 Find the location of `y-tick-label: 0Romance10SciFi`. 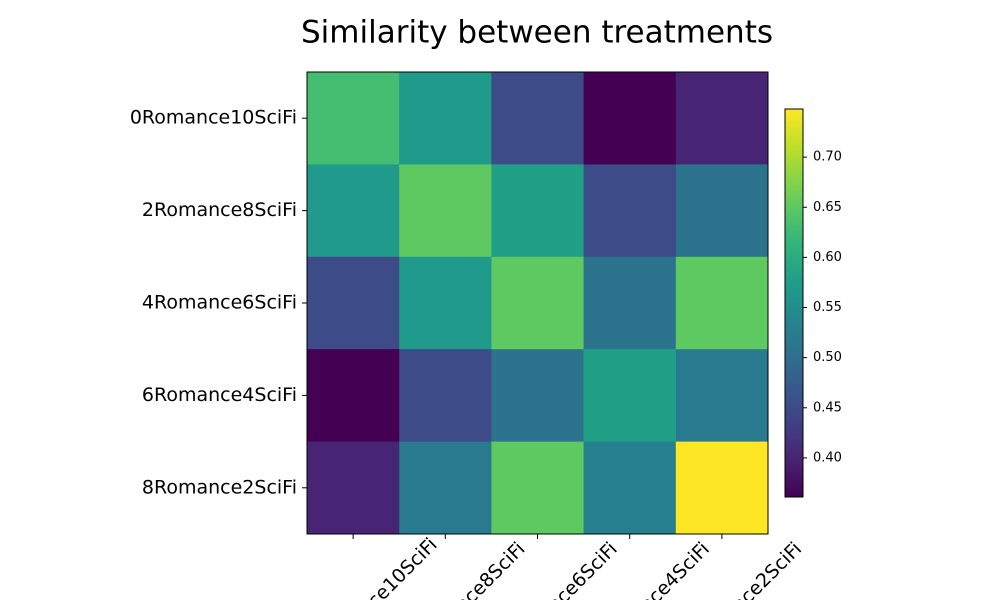

y-tick-label: 0Romance10SciFi is located at coordinates (213, 118).